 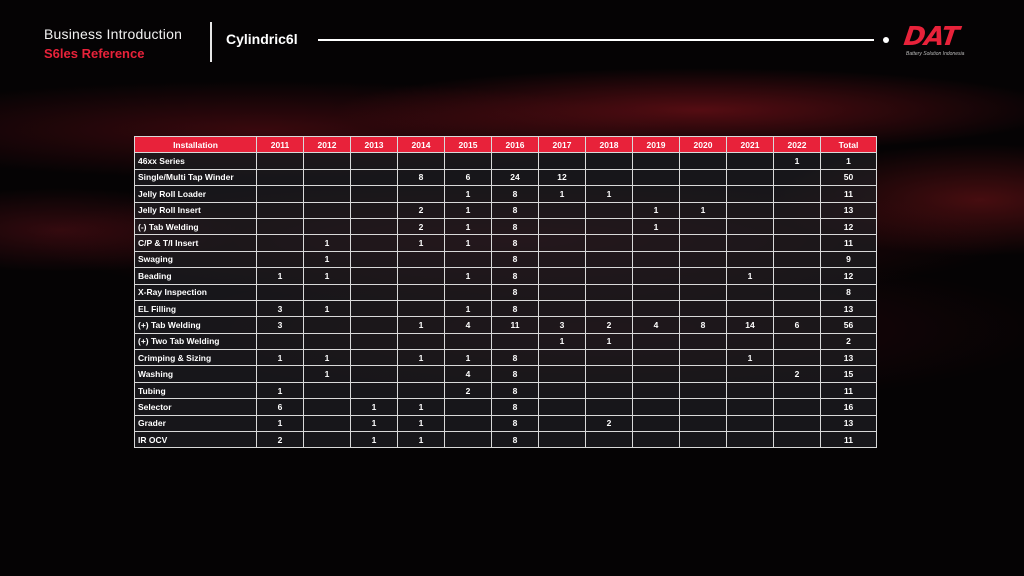 What do you see at coordinates (211, 42) in the screenshot?
I see `header-divider` at bounding box center [211, 42].